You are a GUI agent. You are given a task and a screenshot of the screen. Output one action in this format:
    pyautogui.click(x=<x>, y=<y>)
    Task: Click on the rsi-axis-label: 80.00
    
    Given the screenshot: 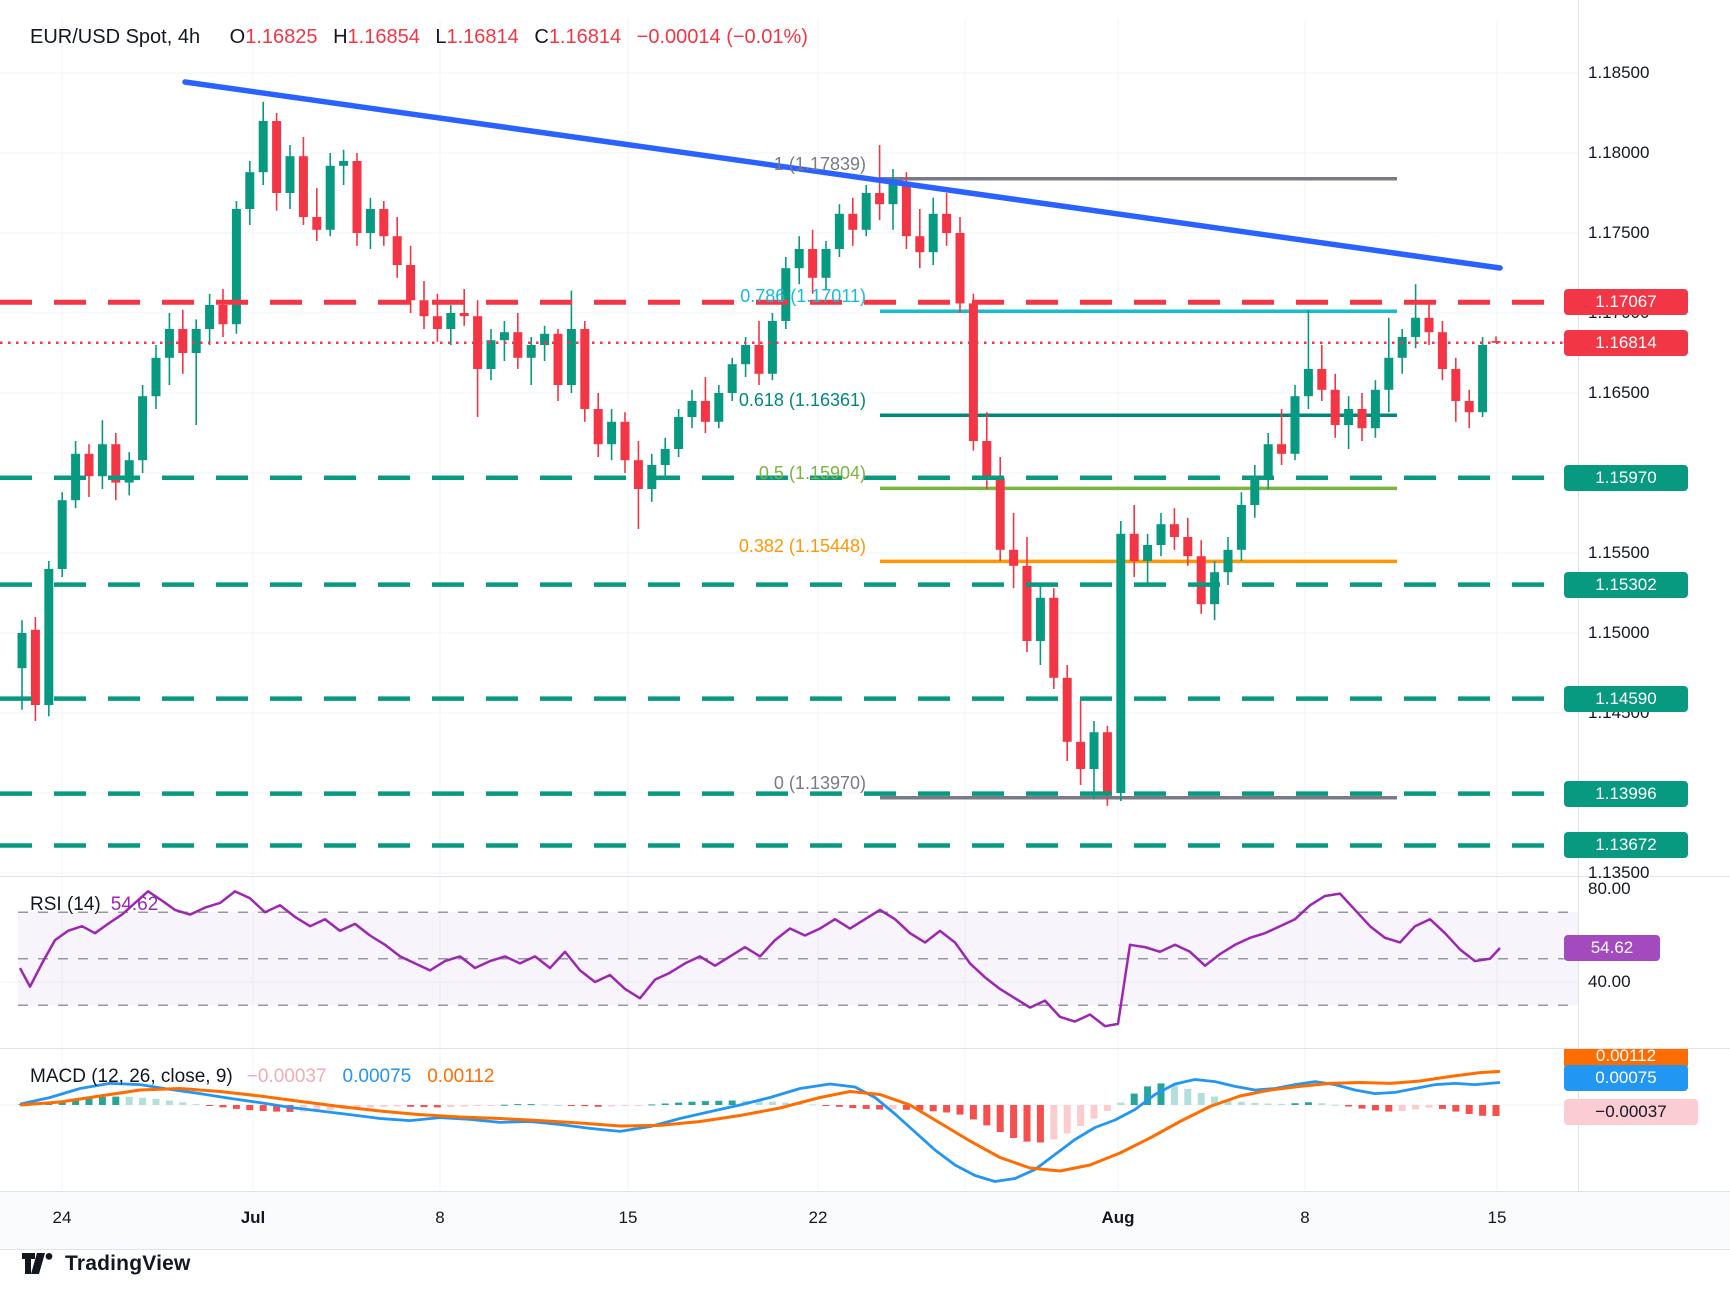 What is the action you would take?
    pyautogui.click(x=1609, y=888)
    